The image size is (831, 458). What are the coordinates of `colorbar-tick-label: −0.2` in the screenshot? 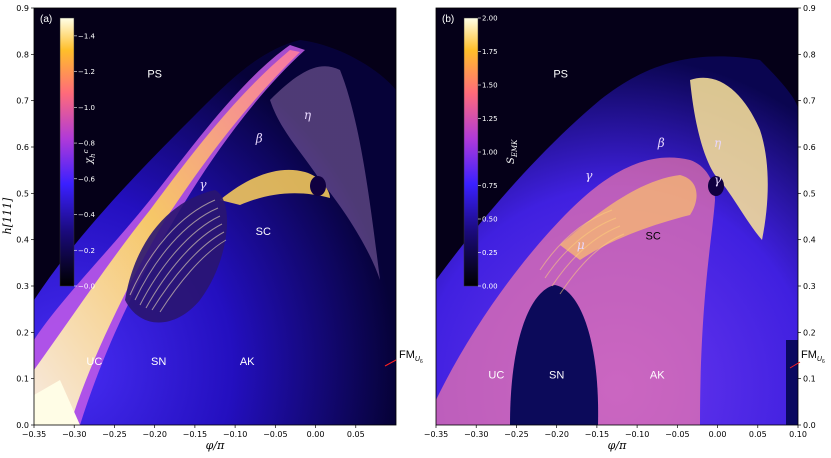 It's located at (86, 251).